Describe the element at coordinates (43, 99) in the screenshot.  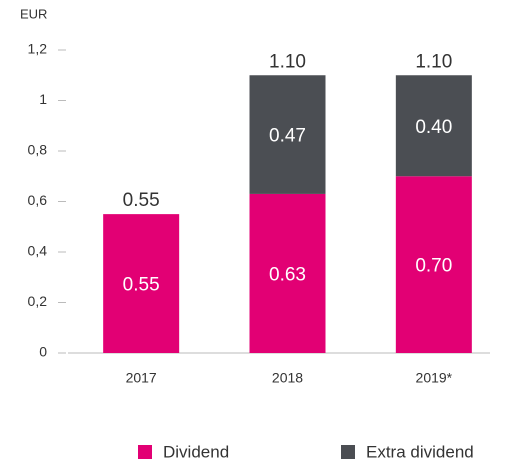
I see `y-tick-label: 1` at that location.